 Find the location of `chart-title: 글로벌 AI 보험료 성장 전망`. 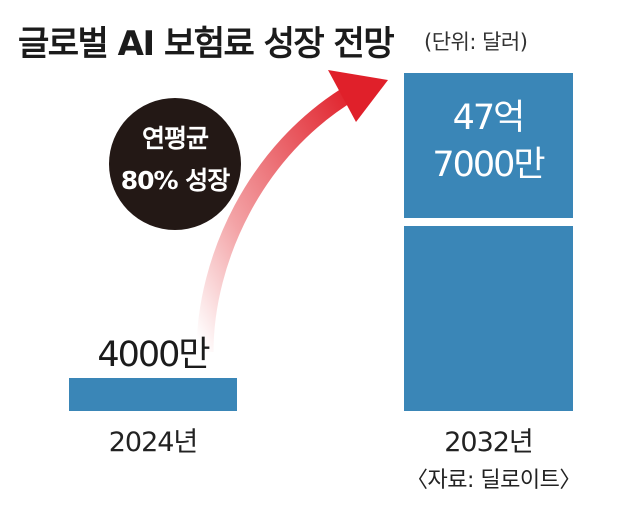

chart-title: 글로벌 AI 보험료 성장 전망 is located at coordinates (206, 44).